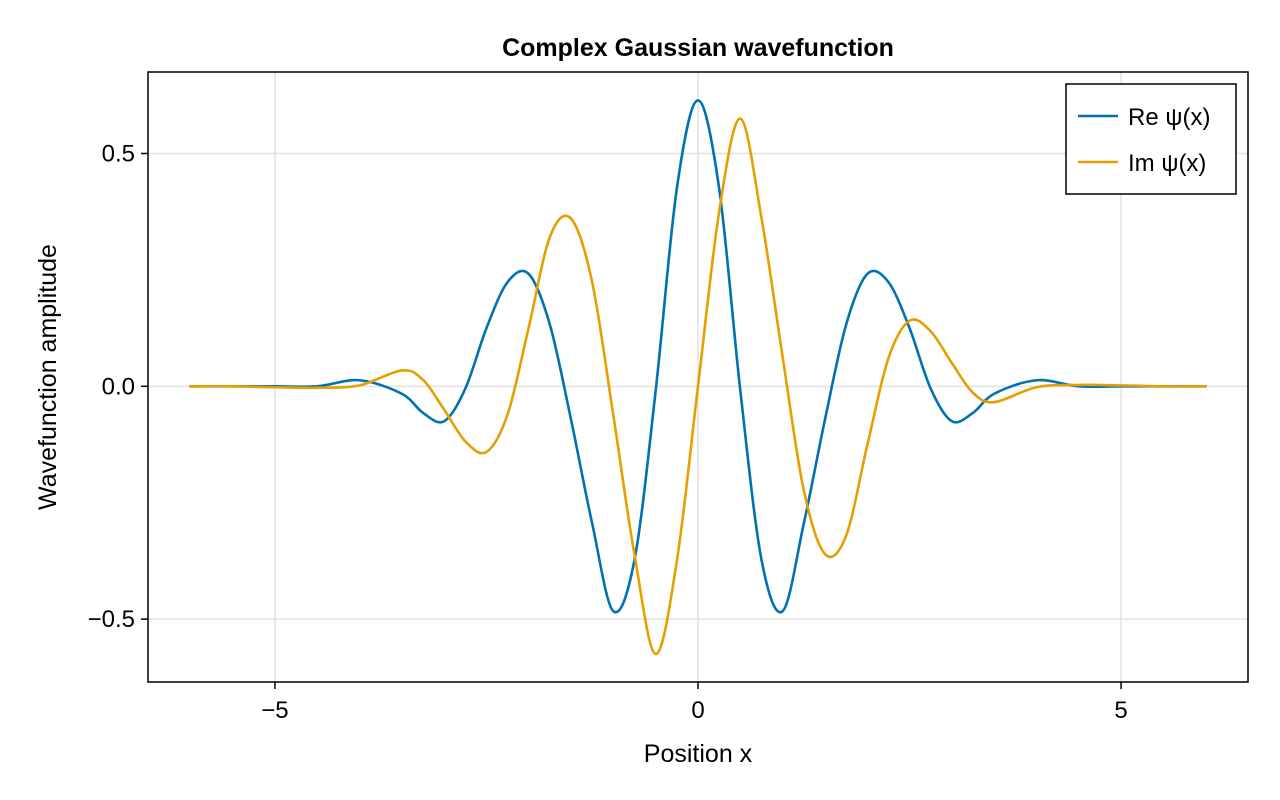 The image size is (1280, 800). Describe the element at coordinates (698, 48) in the screenshot. I see `chart-title: Complex Gaussian wavefunction` at that location.